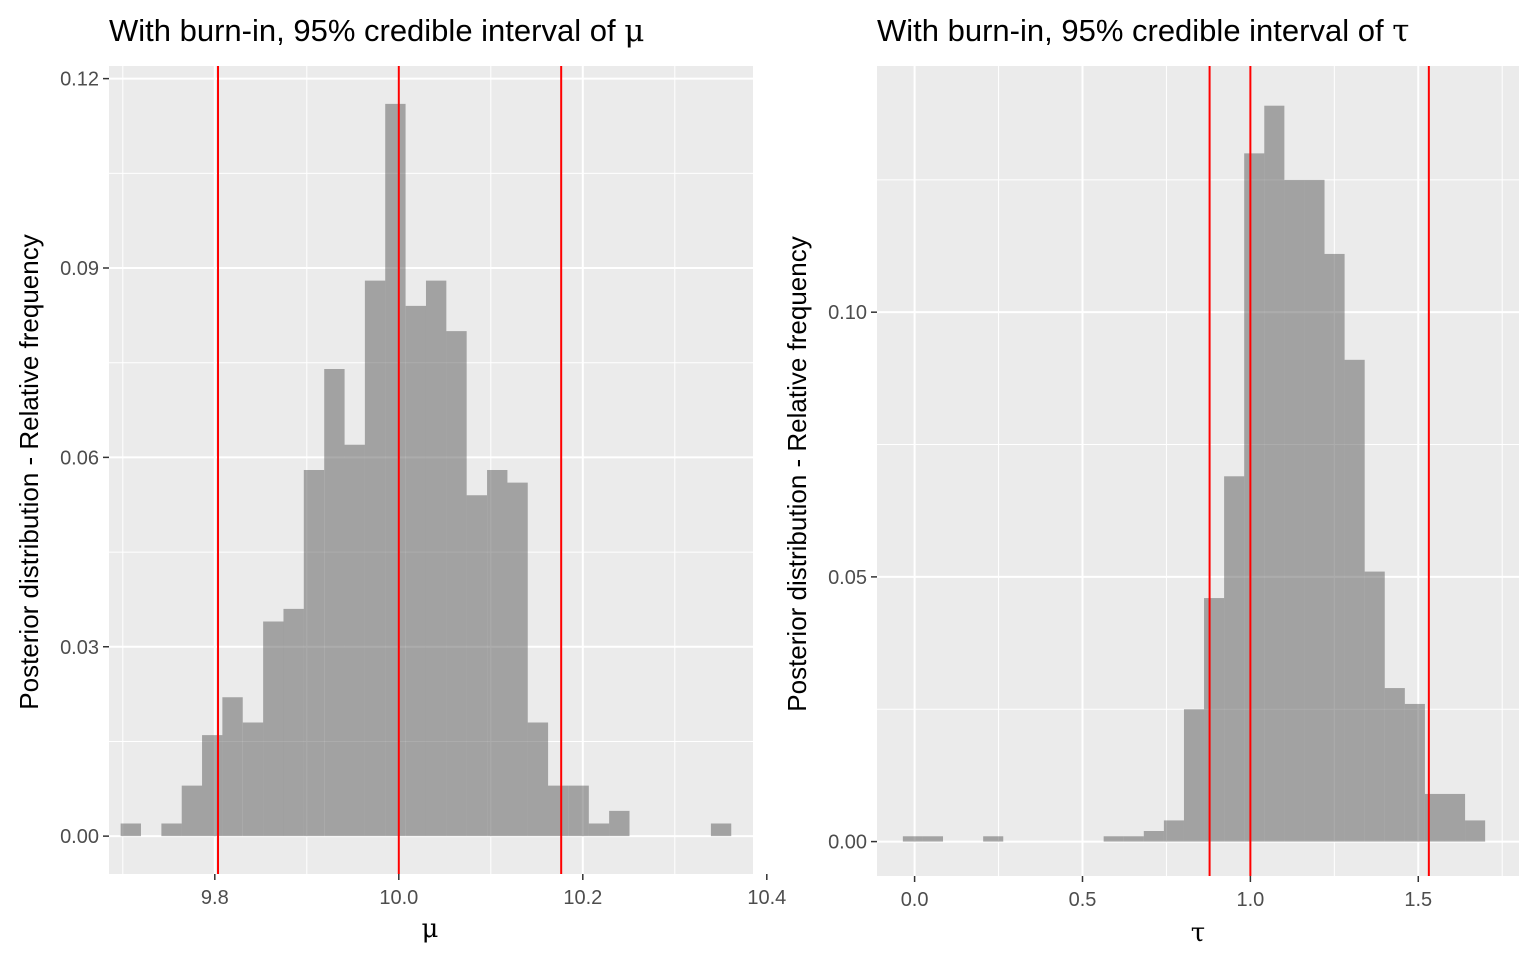 Image resolution: width=1536 pixels, height=960 pixels. Describe the element at coordinates (79, 269) in the screenshot. I see `y-tick-label-mu-3: 0.09` at that location.